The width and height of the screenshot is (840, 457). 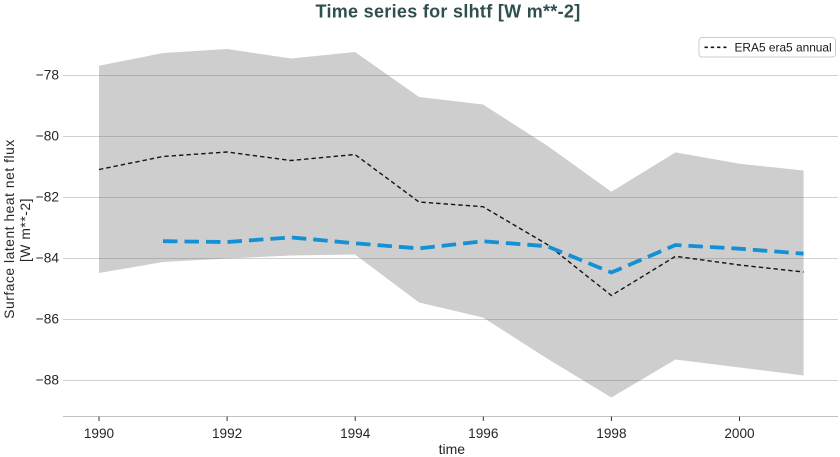 What do you see at coordinates (48, 258) in the screenshot?
I see `svg-text: −84` at bounding box center [48, 258].